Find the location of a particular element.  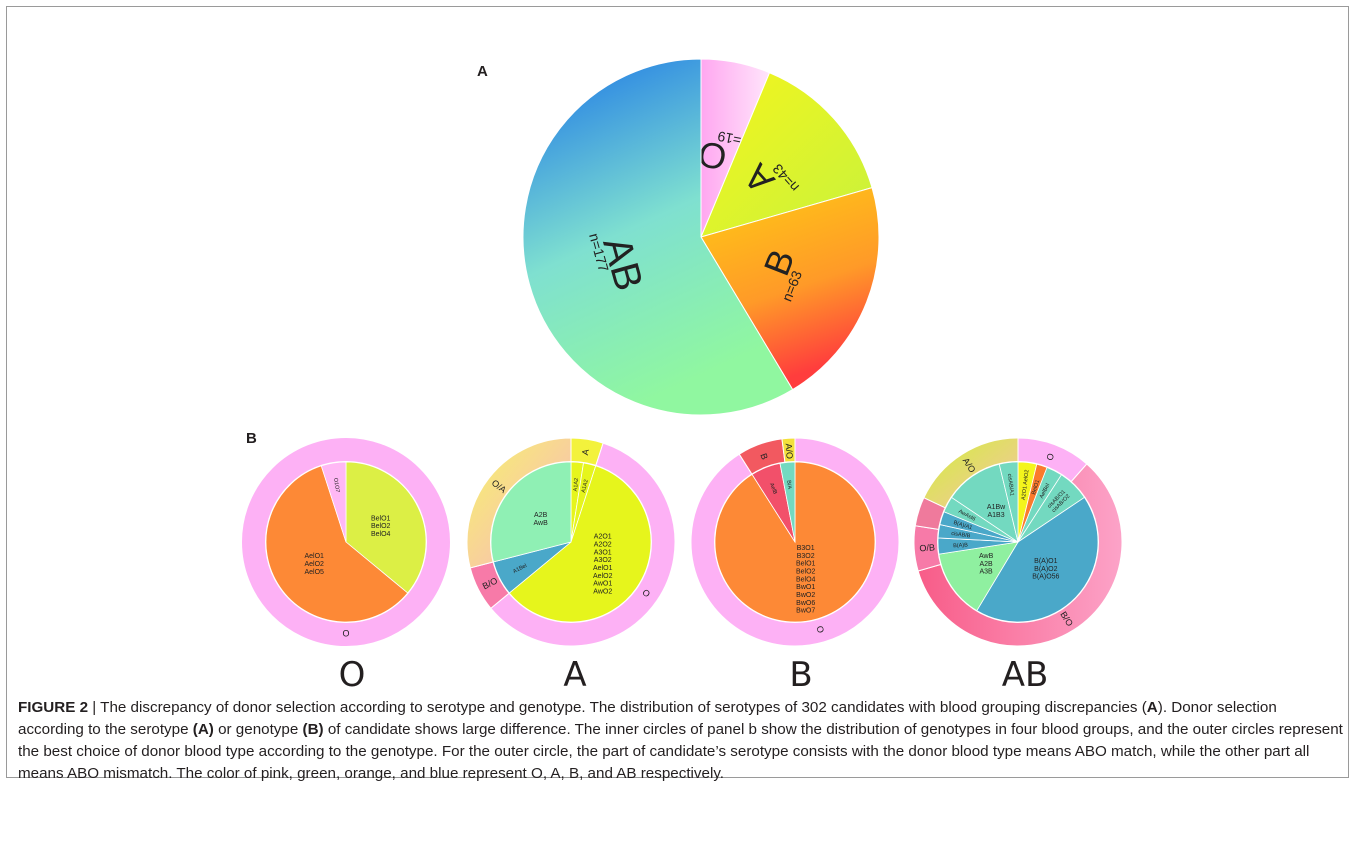

inner-label-a1bw-a1b3-10: A1Bw A1B3 is located at coordinates (996, 511).